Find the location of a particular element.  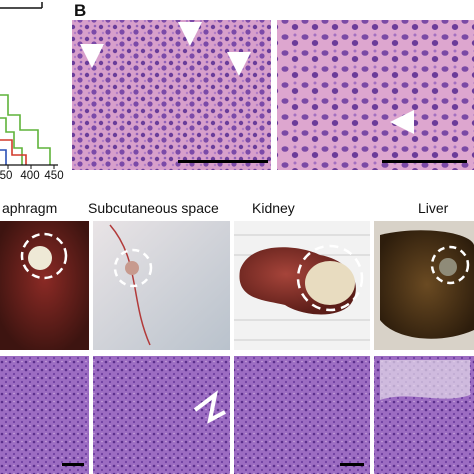

x-tick-label: 400 is located at coordinates (29, 176).